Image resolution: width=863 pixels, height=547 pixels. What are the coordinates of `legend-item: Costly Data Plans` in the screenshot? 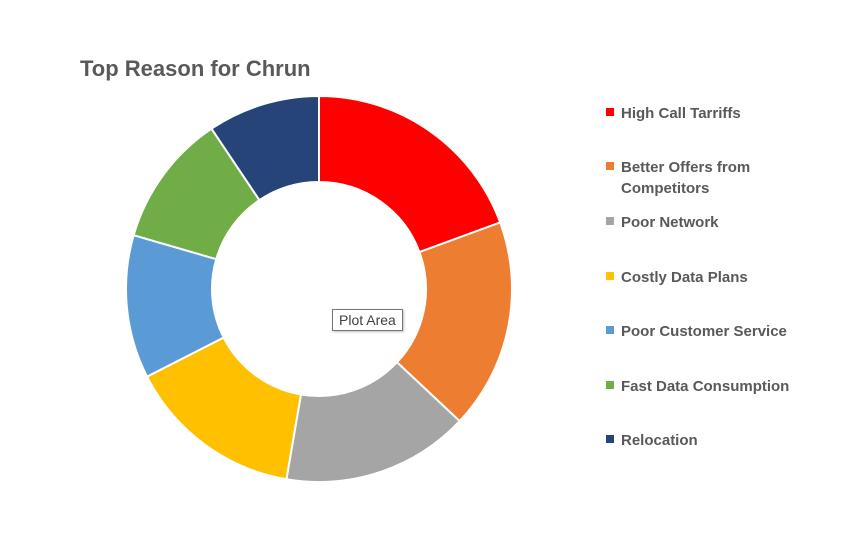 It's located at (713, 277).